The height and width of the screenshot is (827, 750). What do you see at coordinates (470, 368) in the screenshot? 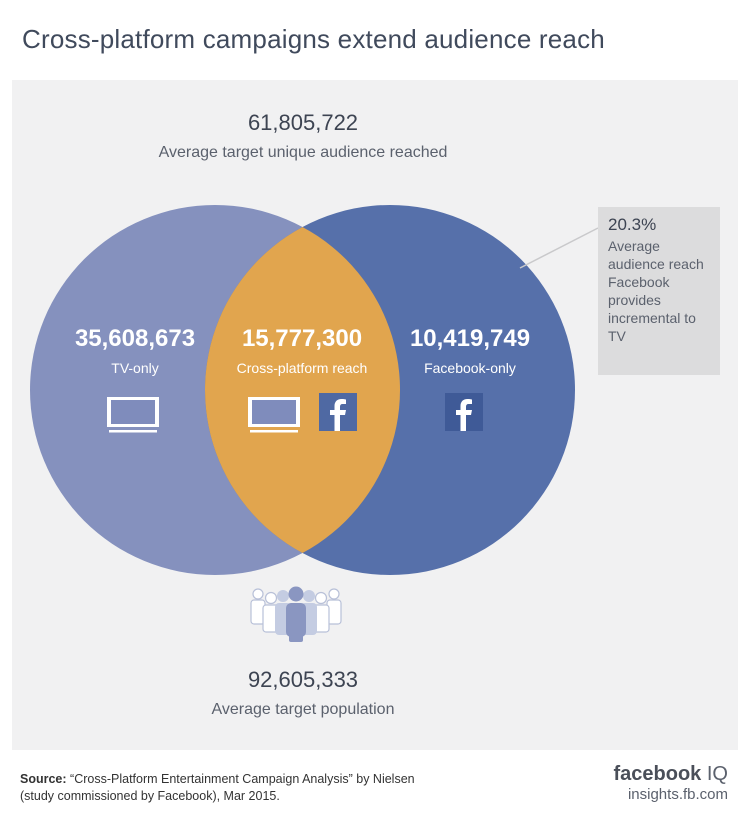
I see `facebook-only-label: Facebook-only` at bounding box center [470, 368].